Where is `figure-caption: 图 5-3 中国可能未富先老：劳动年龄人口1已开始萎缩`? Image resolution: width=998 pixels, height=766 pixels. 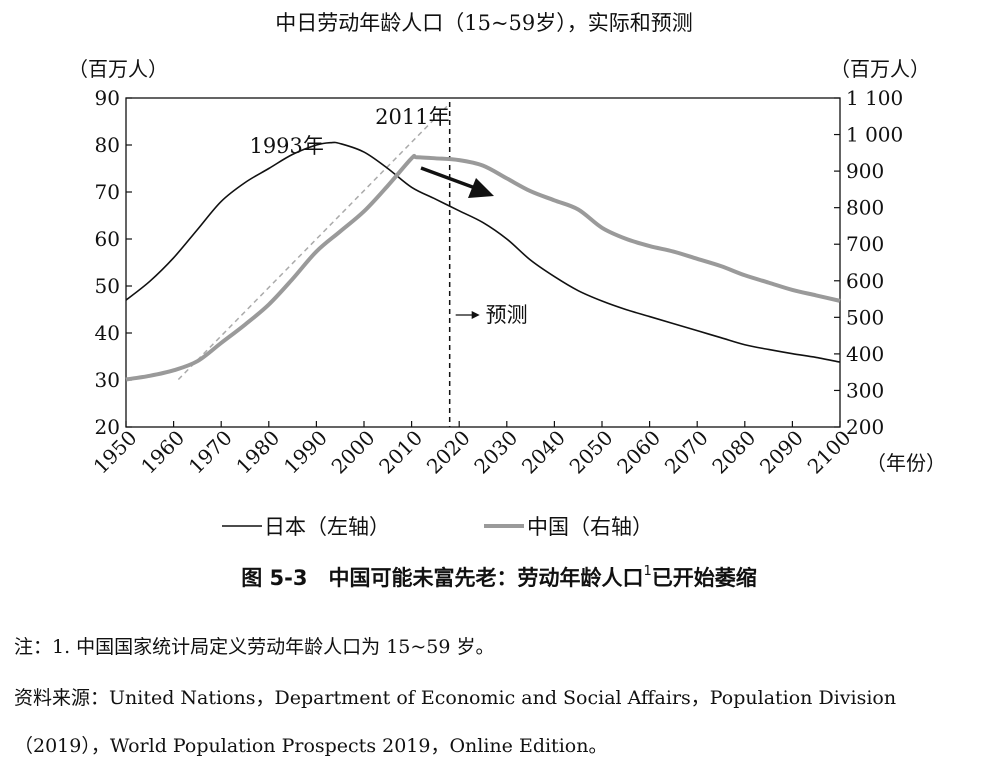
figure-caption: 图 5-3 中国可能未富先老：劳动年龄人口1已开始萎缩 is located at coordinates (499, 577).